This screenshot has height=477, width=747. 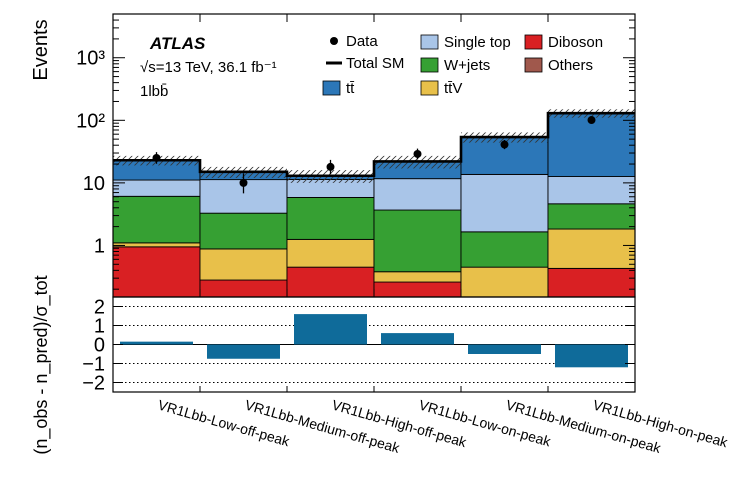 What do you see at coordinates (441, 88) in the screenshot?
I see `legend-entry-ttv: tt̄V` at bounding box center [441, 88].